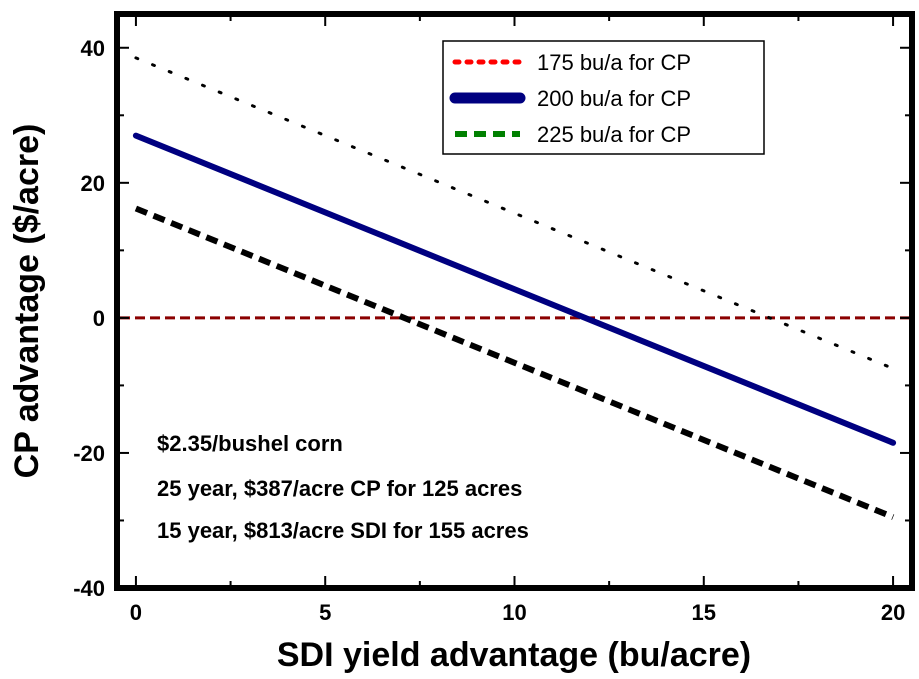 This screenshot has height=679, width=919. Describe the element at coordinates (614, 134) in the screenshot. I see `legend-label-225: 225 bu/a for CP` at that location.